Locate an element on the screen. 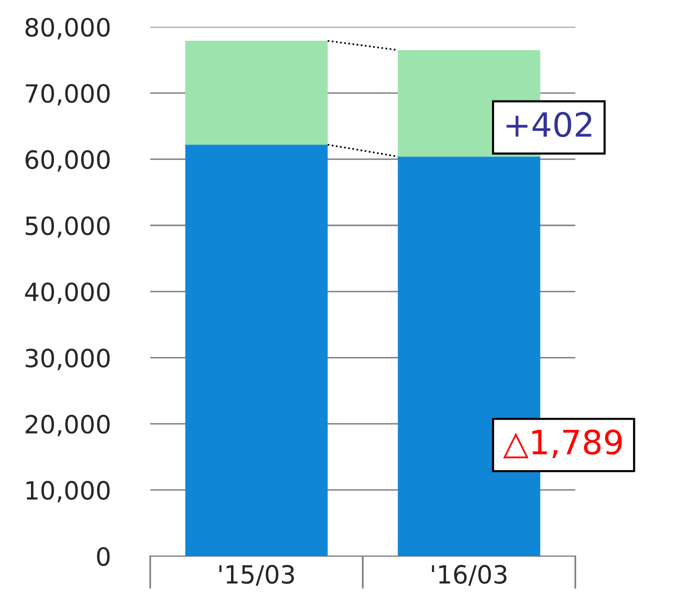 The width and height of the screenshot is (689, 598). y-tick-label: 10,000 is located at coordinates (68, 491).